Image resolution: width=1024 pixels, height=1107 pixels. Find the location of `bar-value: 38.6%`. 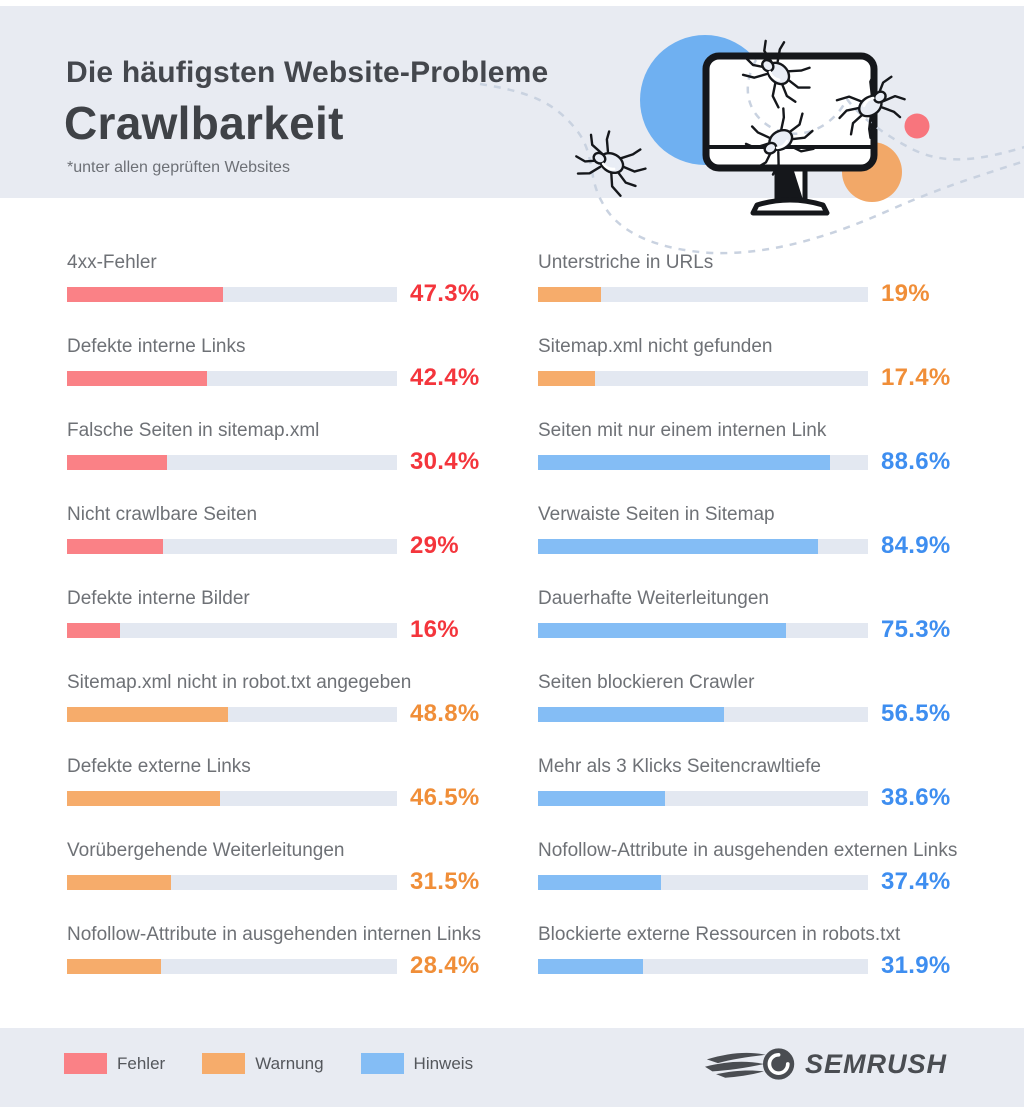

bar-value: 38.6% is located at coordinates (916, 797).